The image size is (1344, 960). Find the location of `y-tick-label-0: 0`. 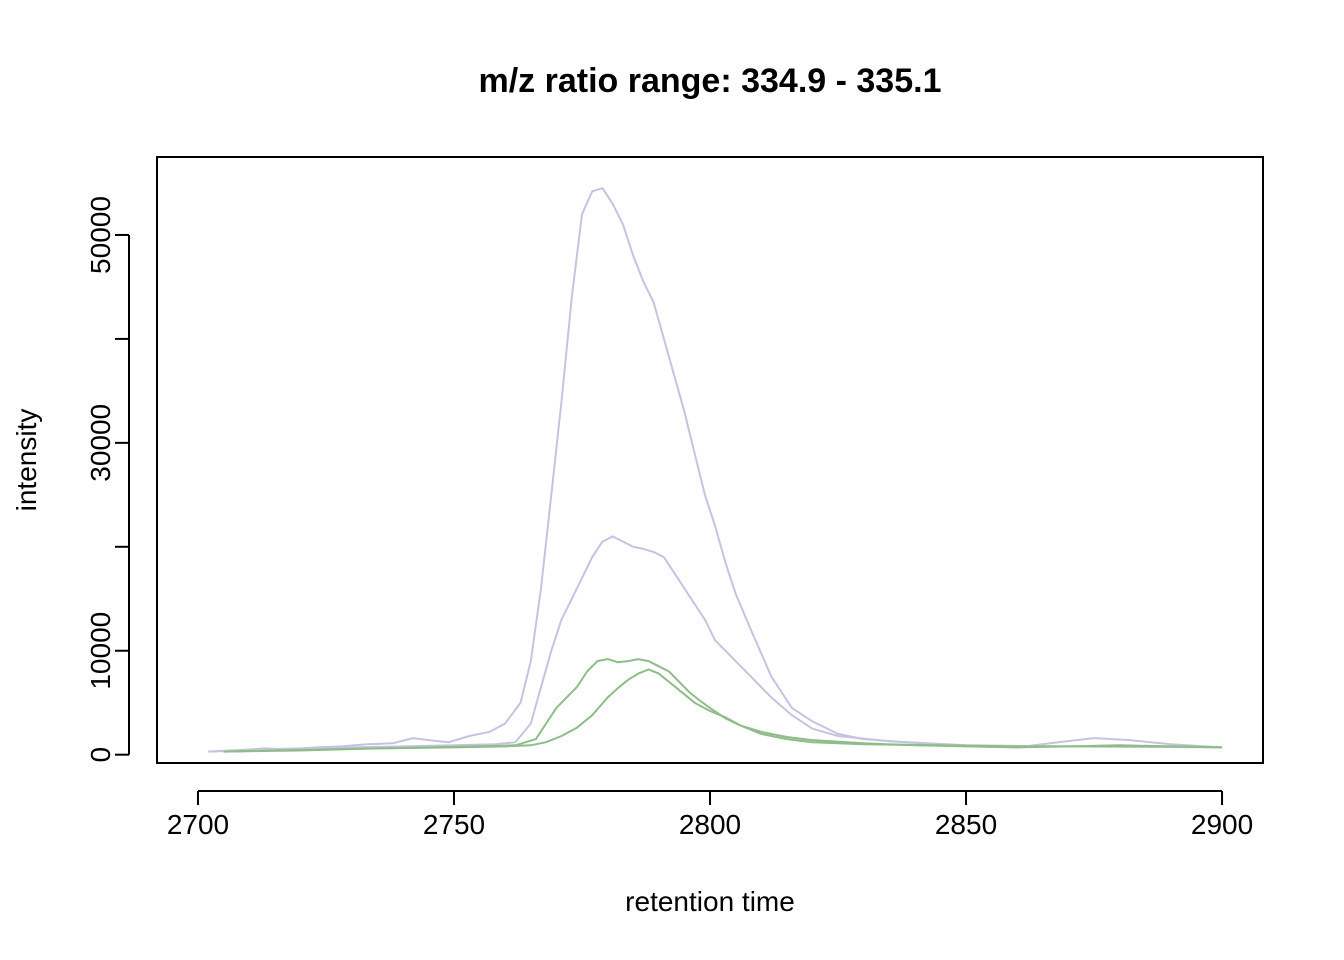

y-tick-label-0: 0 is located at coordinates (100, 755).